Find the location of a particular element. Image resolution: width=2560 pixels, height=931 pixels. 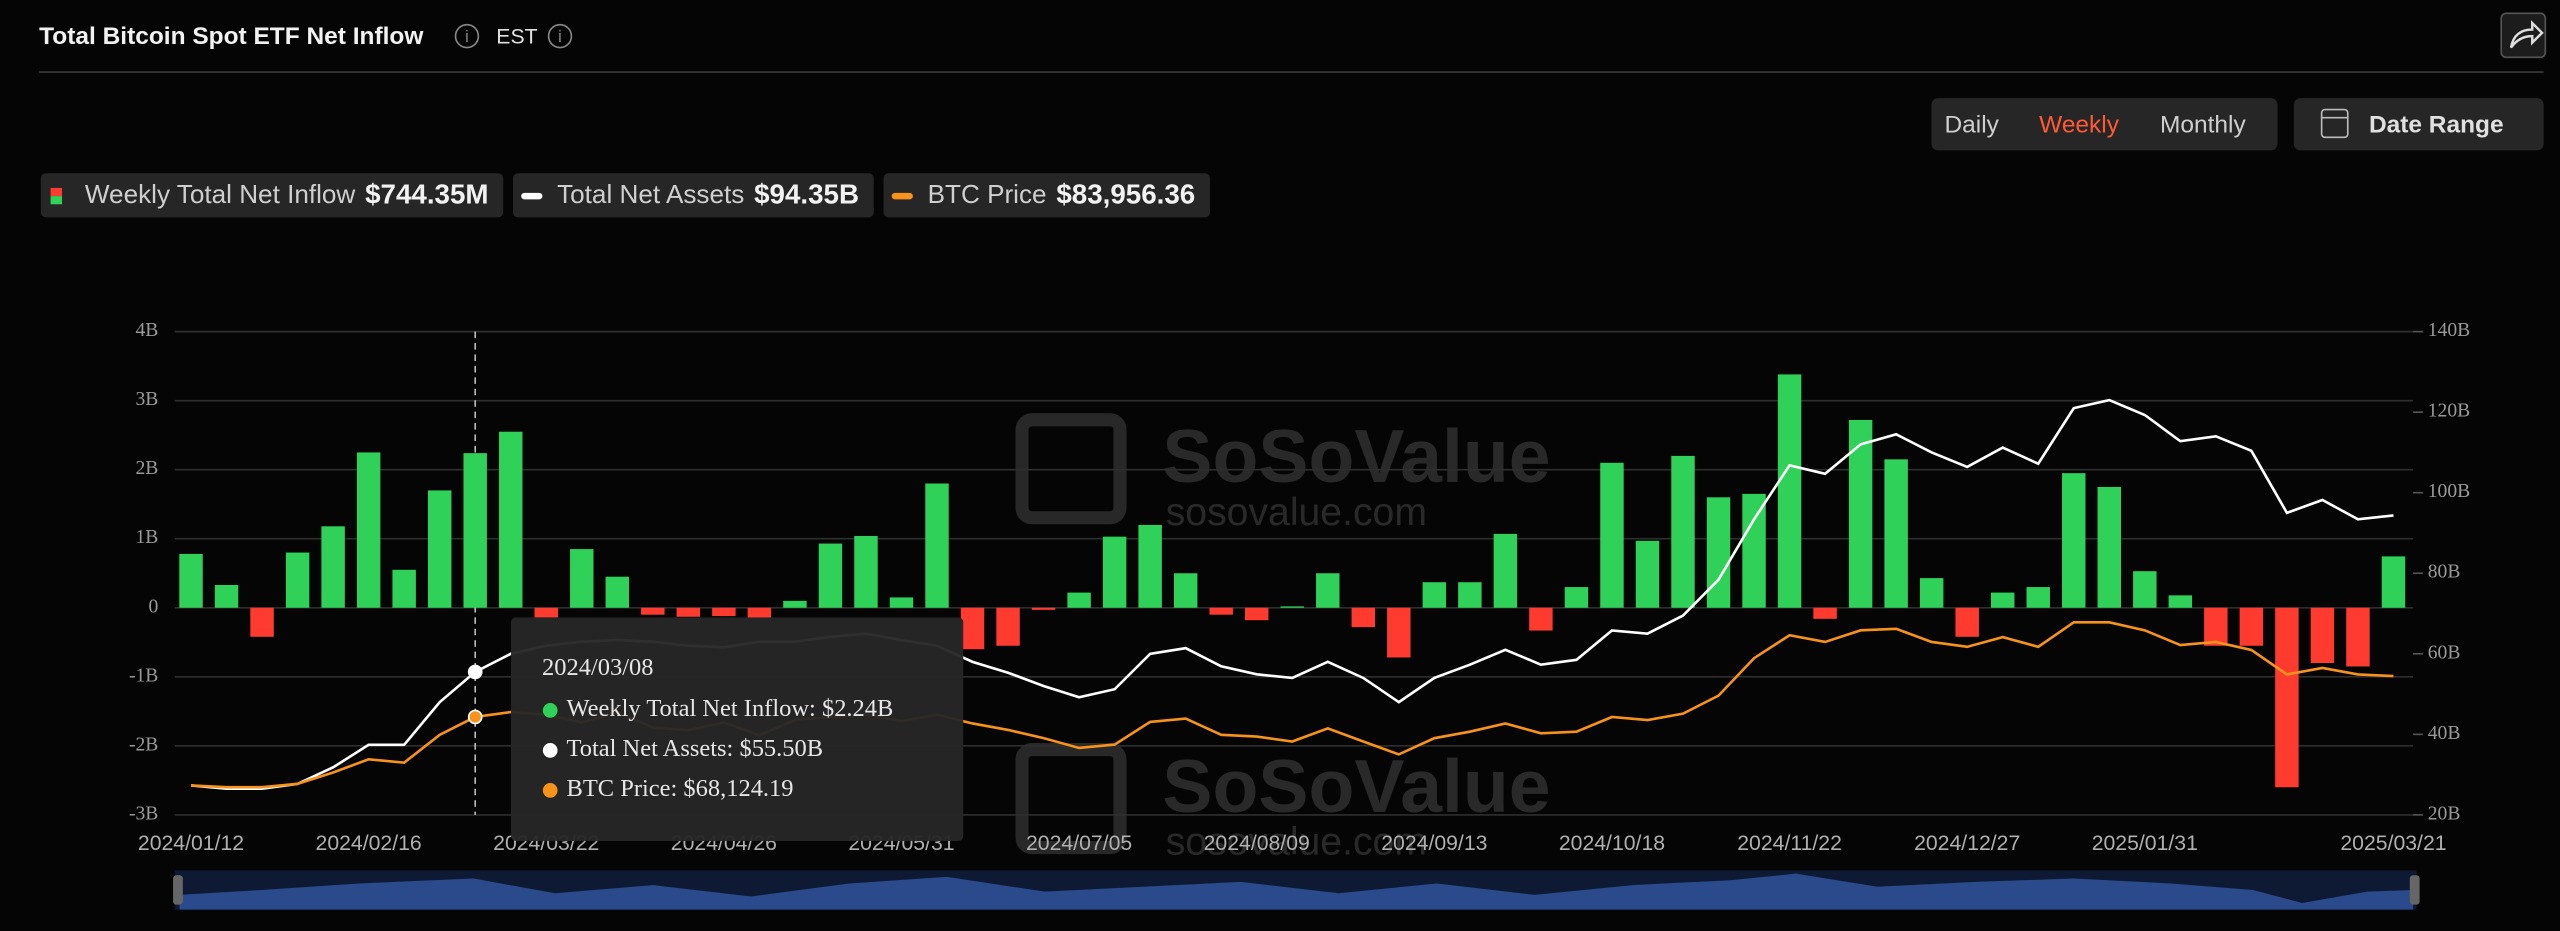

period-buttons: Daily Weekly Monthly is located at coordinates (2095, 124).